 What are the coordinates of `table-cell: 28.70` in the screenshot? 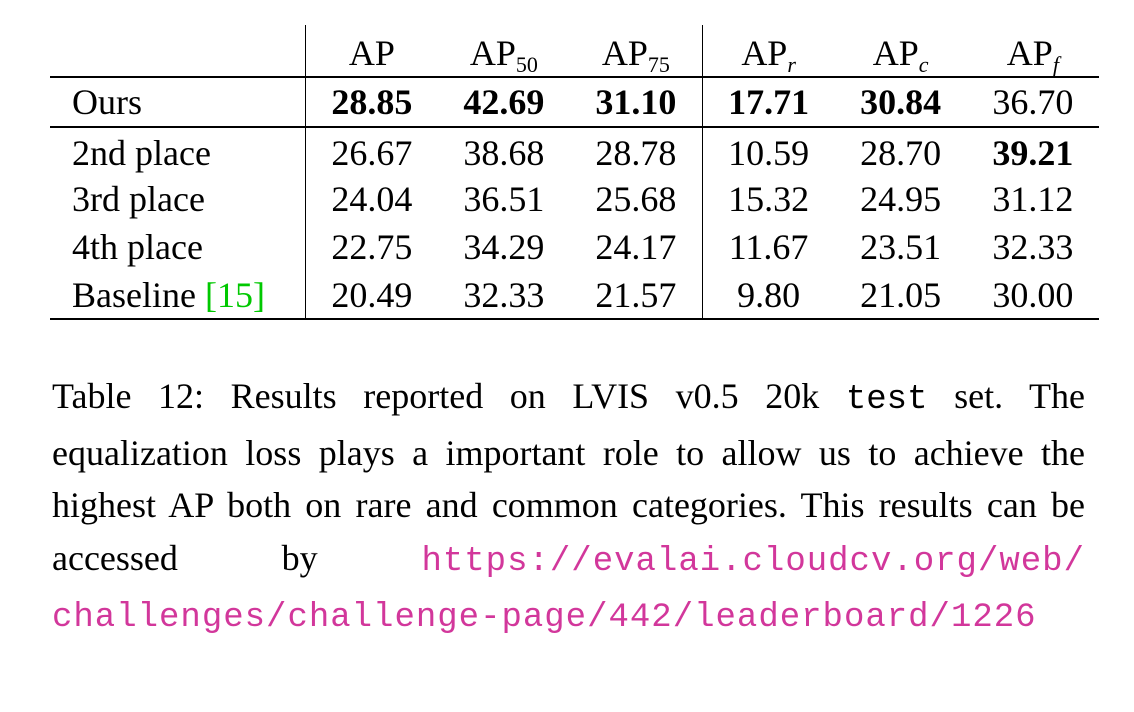 It's located at (901, 153).